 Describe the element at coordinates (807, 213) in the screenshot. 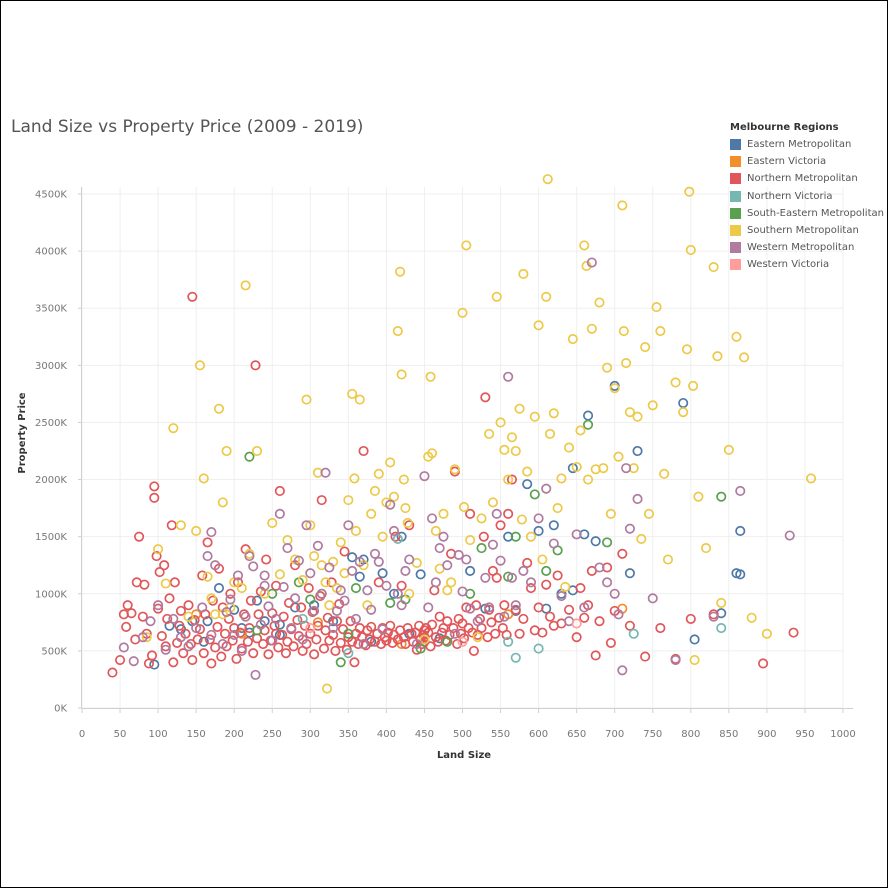

I see `legend-item: South-Eastern Metropolitan` at that location.